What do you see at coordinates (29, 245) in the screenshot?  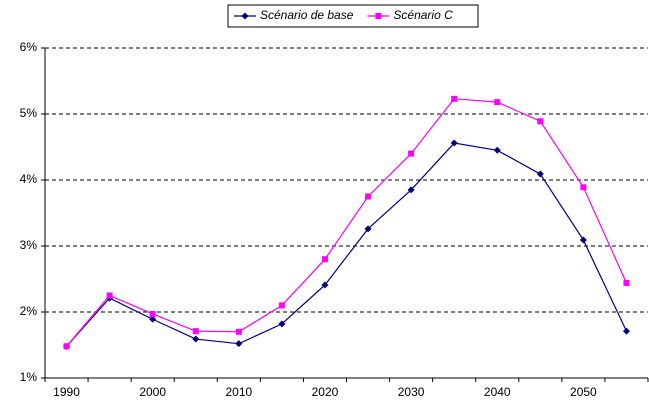 I see `y-tick-label: 3%` at bounding box center [29, 245].